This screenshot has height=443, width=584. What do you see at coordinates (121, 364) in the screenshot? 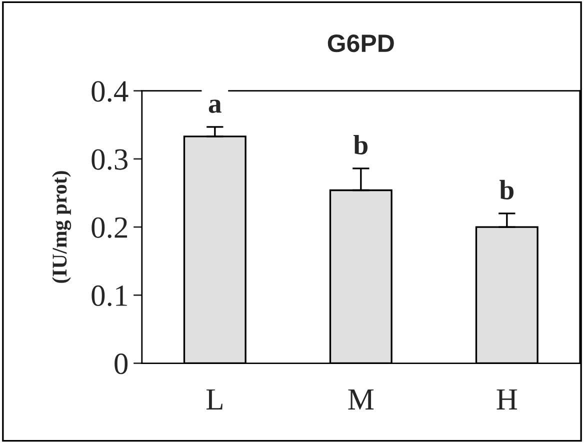
I see `y-tick-label: 0` at bounding box center [121, 364].